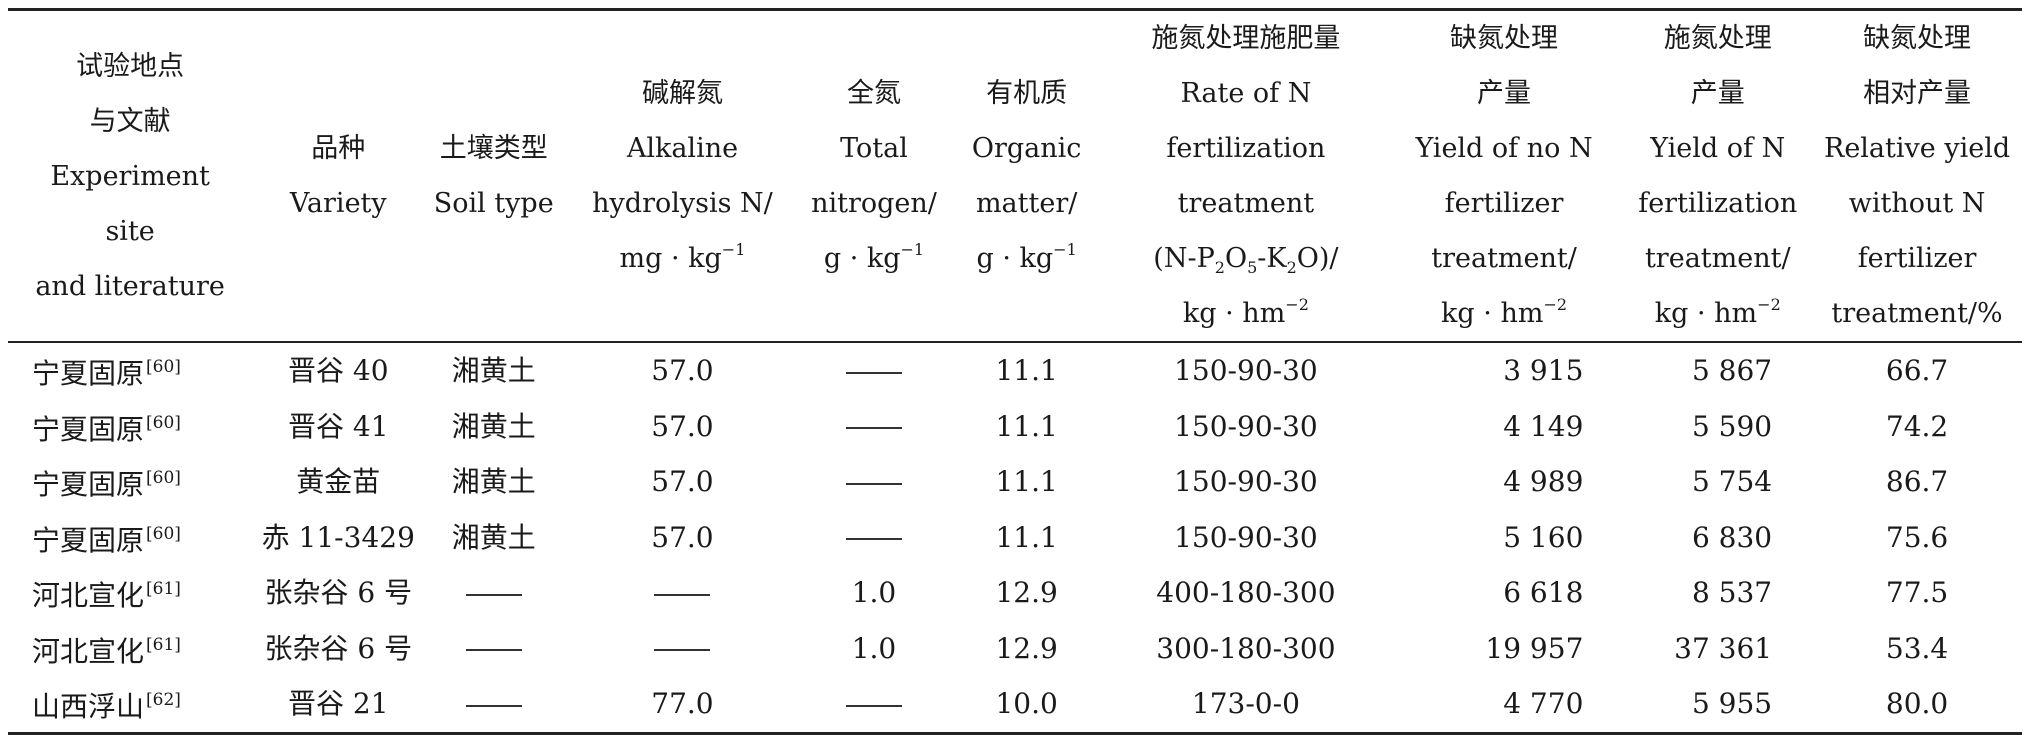 The height and width of the screenshot is (735, 2030). I want to click on relative-yield-cell: 66.7, so click(1917, 370).